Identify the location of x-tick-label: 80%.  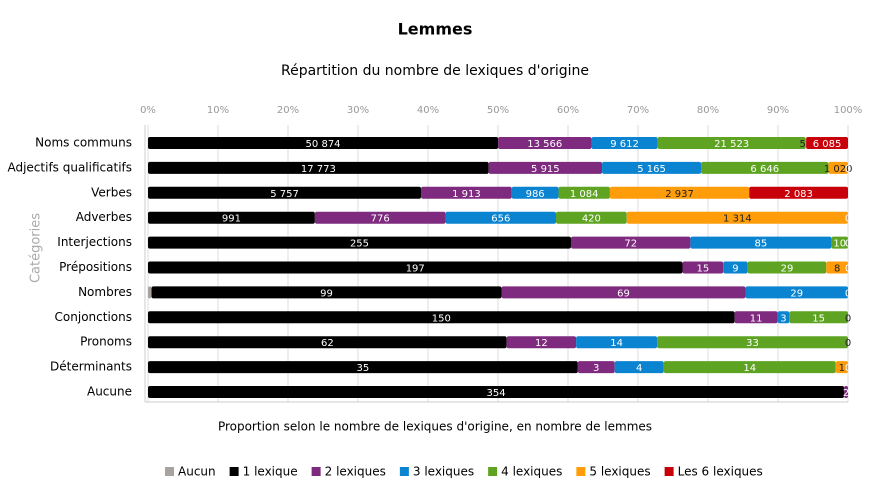
(708, 110).